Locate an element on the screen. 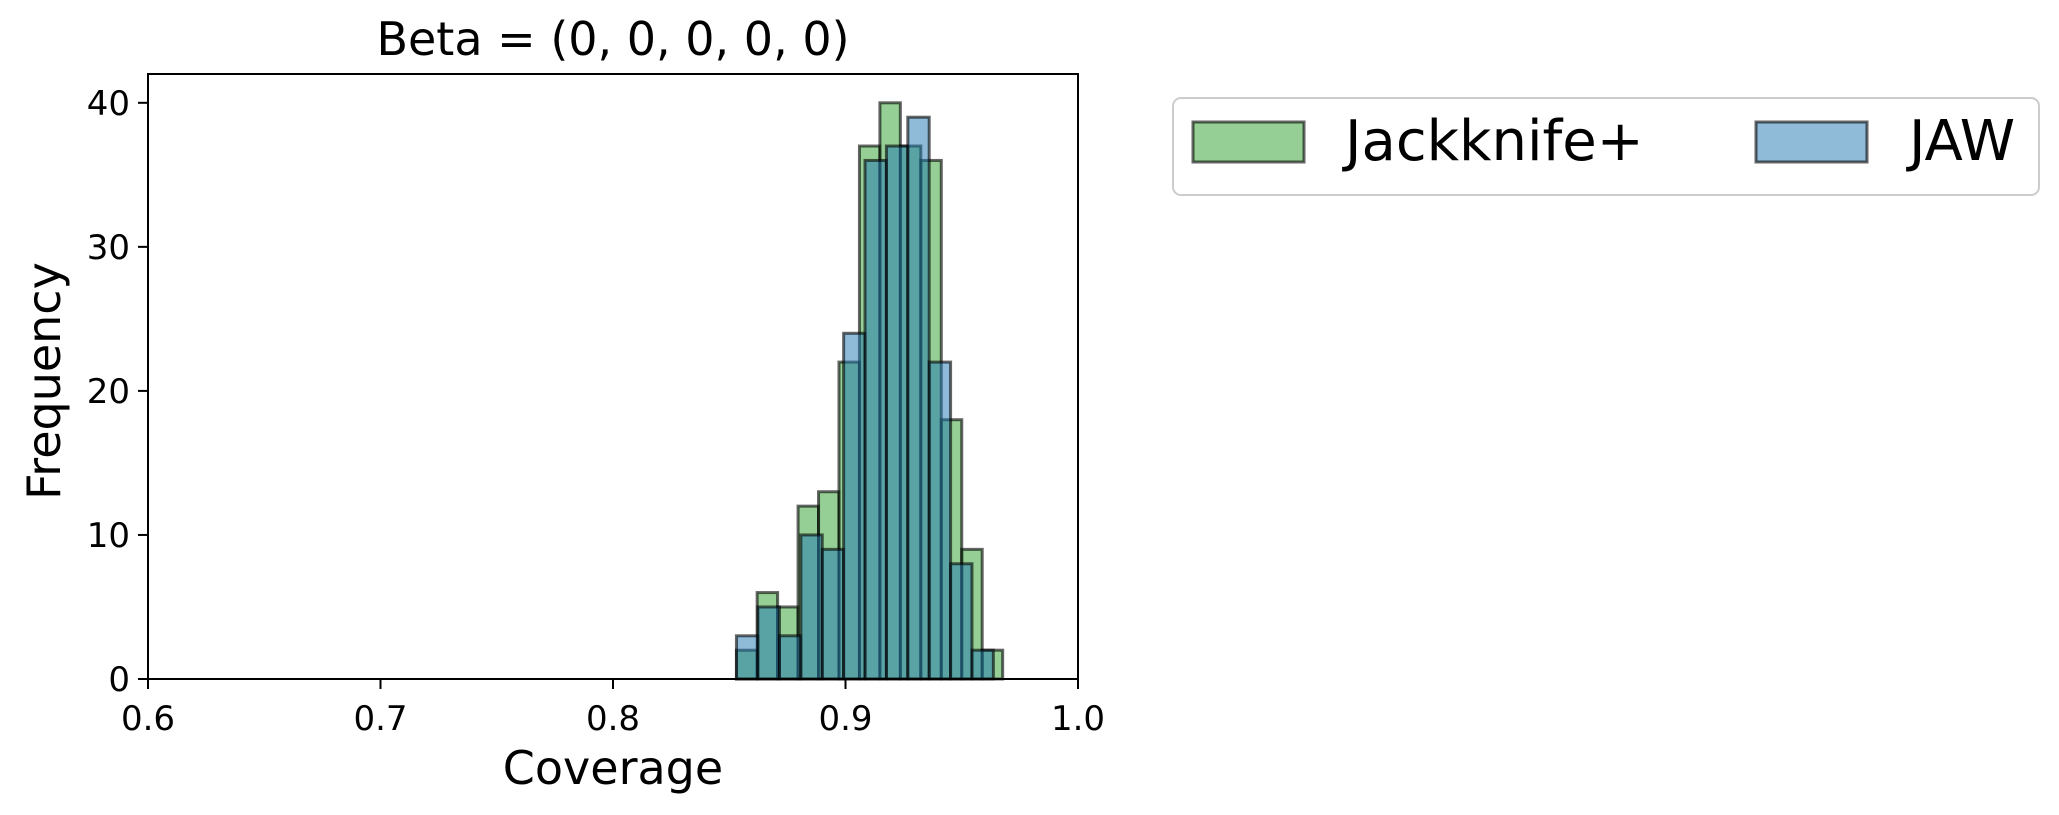 The width and height of the screenshot is (2059, 815). legend: Jackknife+ JAW is located at coordinates (1606, 146).